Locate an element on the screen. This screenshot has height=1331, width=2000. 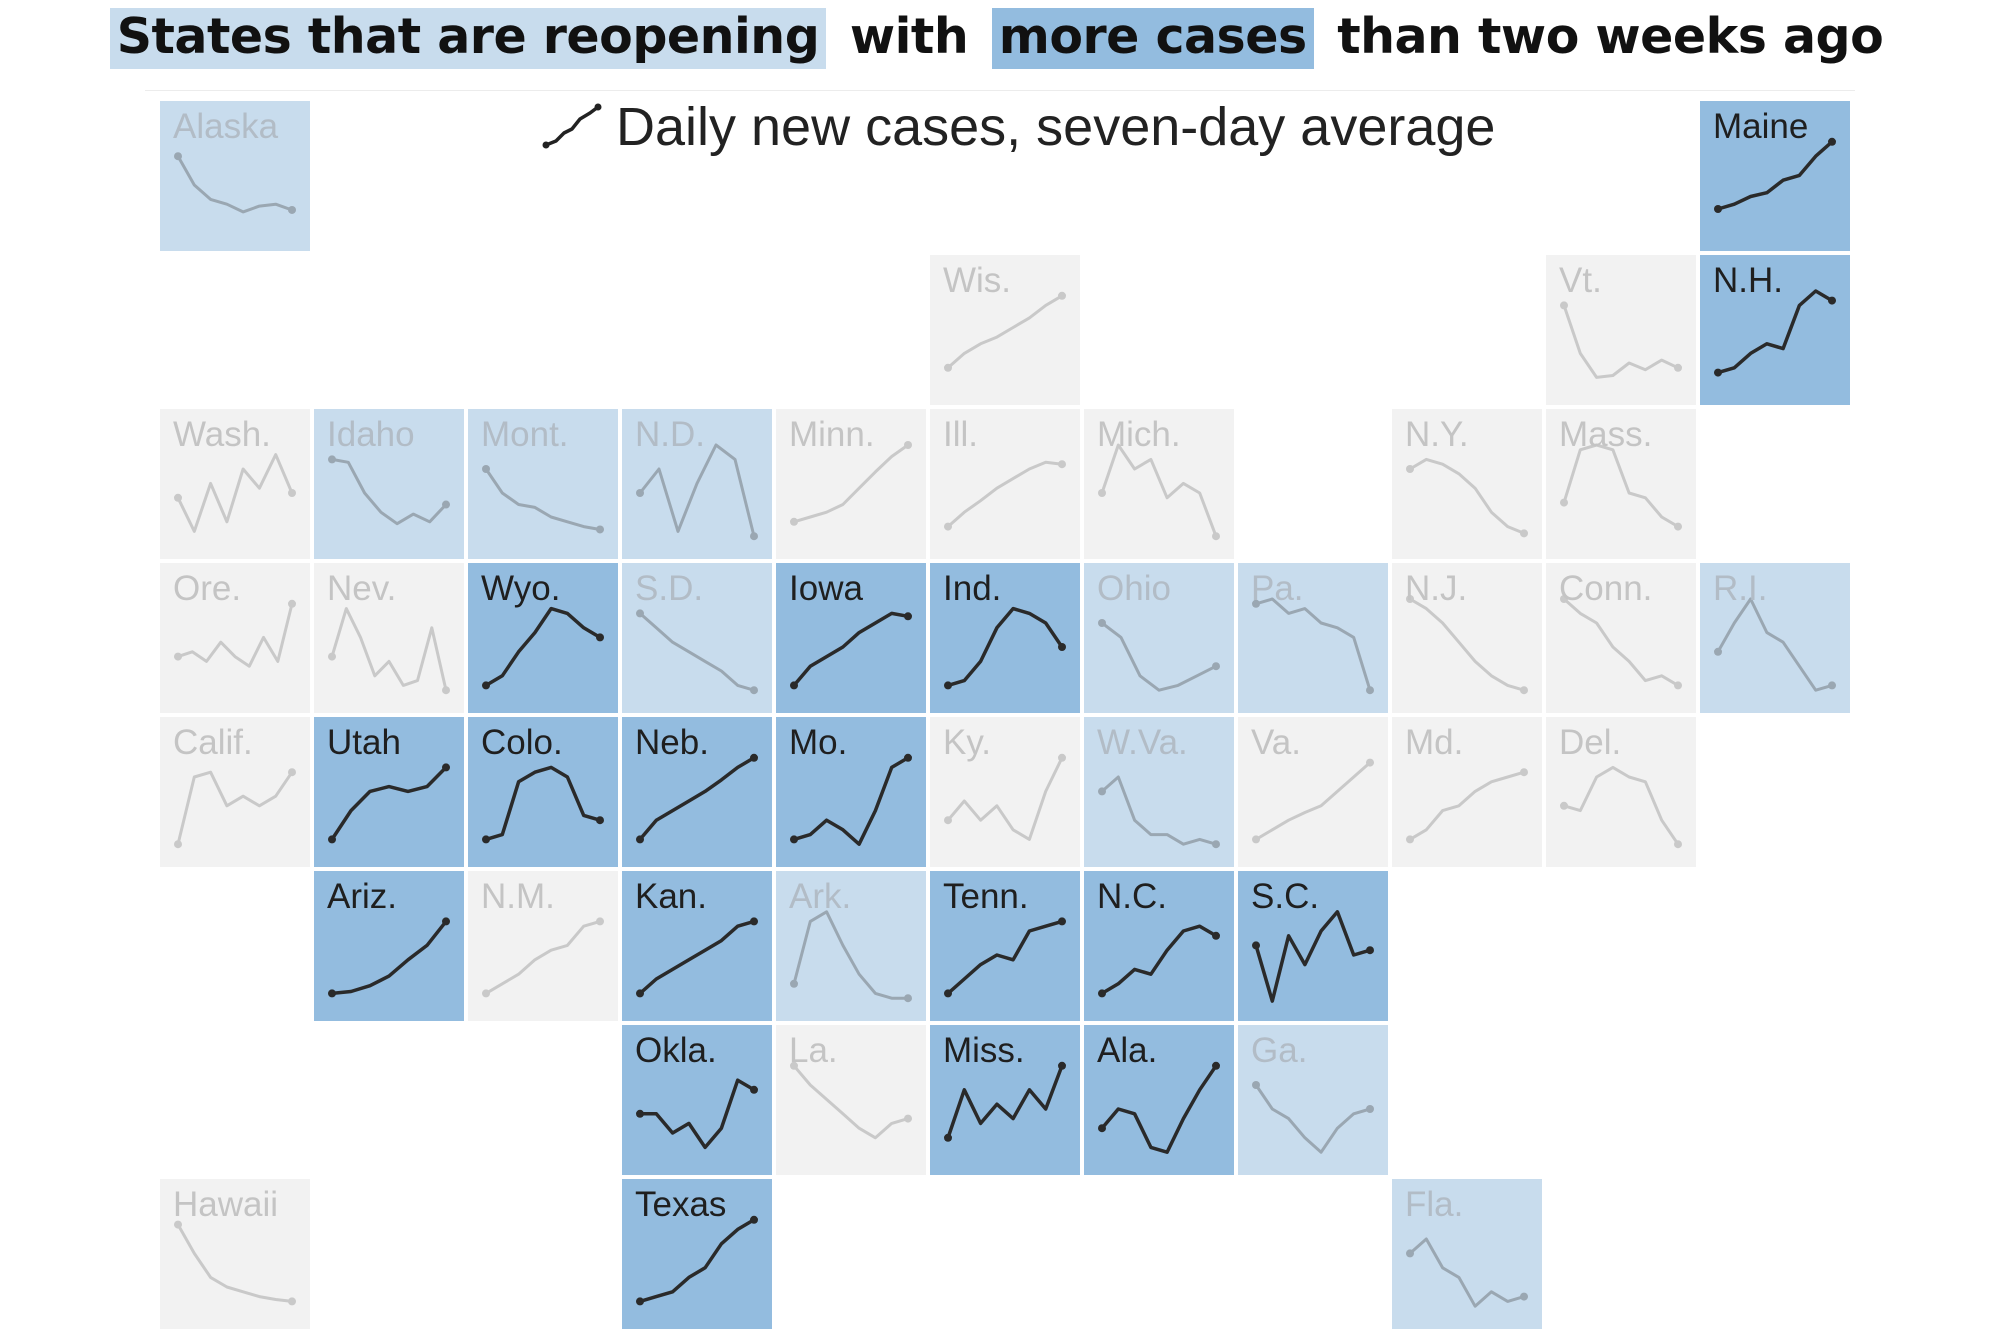
end-dot-del is located at coordinates (1678, 844).